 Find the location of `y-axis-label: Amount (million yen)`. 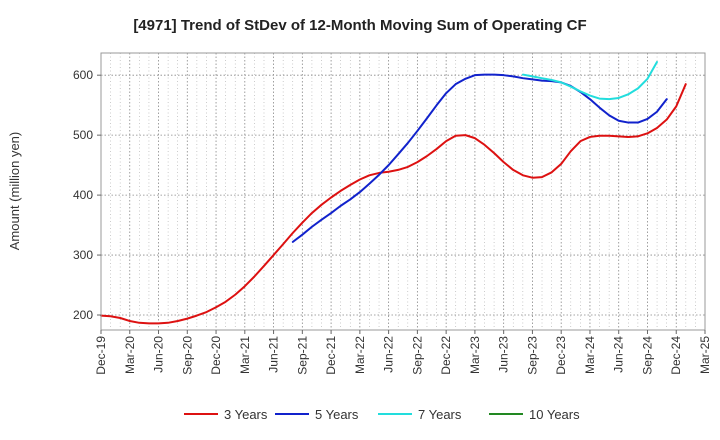

y-axis-label: Amount (million yen) is located at coordinates (14, 191).